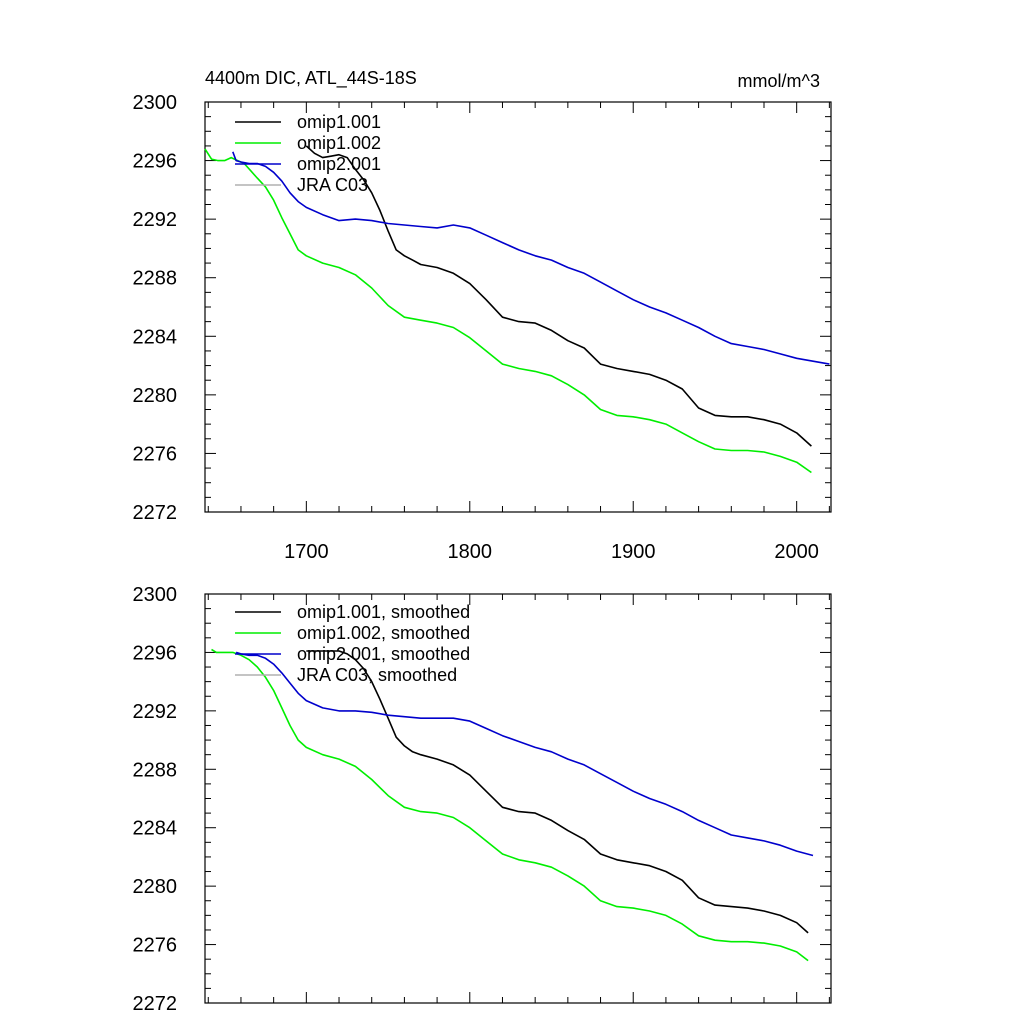  Describe the element at coordinates (339, 164) in the screenshot. I see `legend-label: omip2.001` at that location.